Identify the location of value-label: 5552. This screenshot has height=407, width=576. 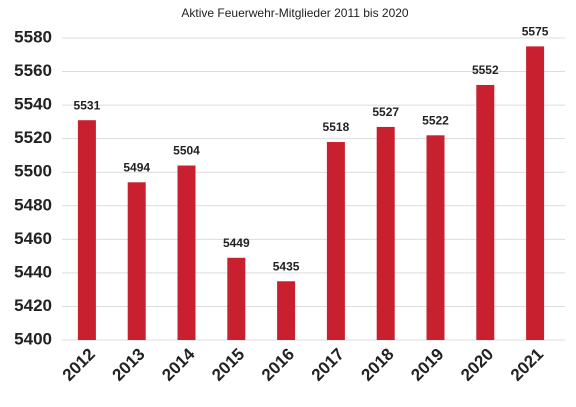
(485, 70).